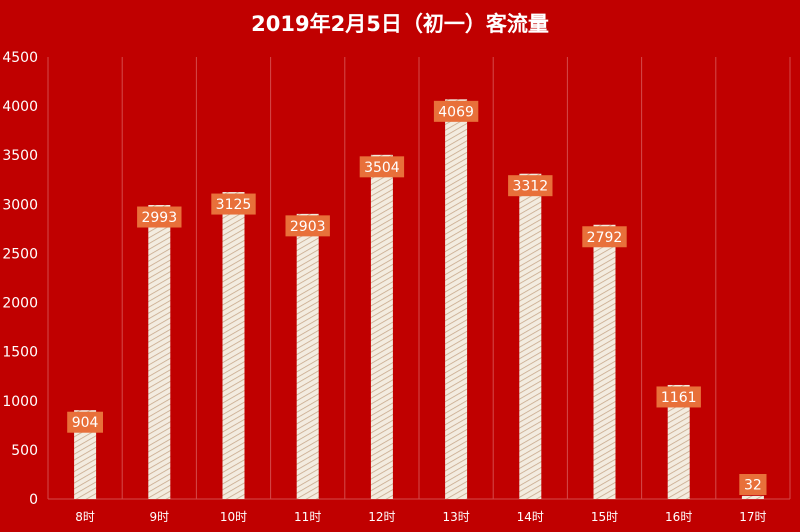 This screenshot has height=532, width=800. What do you see at coordinates (233, 517) in the screenshot?
I see `x-tick-label: 10时` at bounding box center [233, 517].